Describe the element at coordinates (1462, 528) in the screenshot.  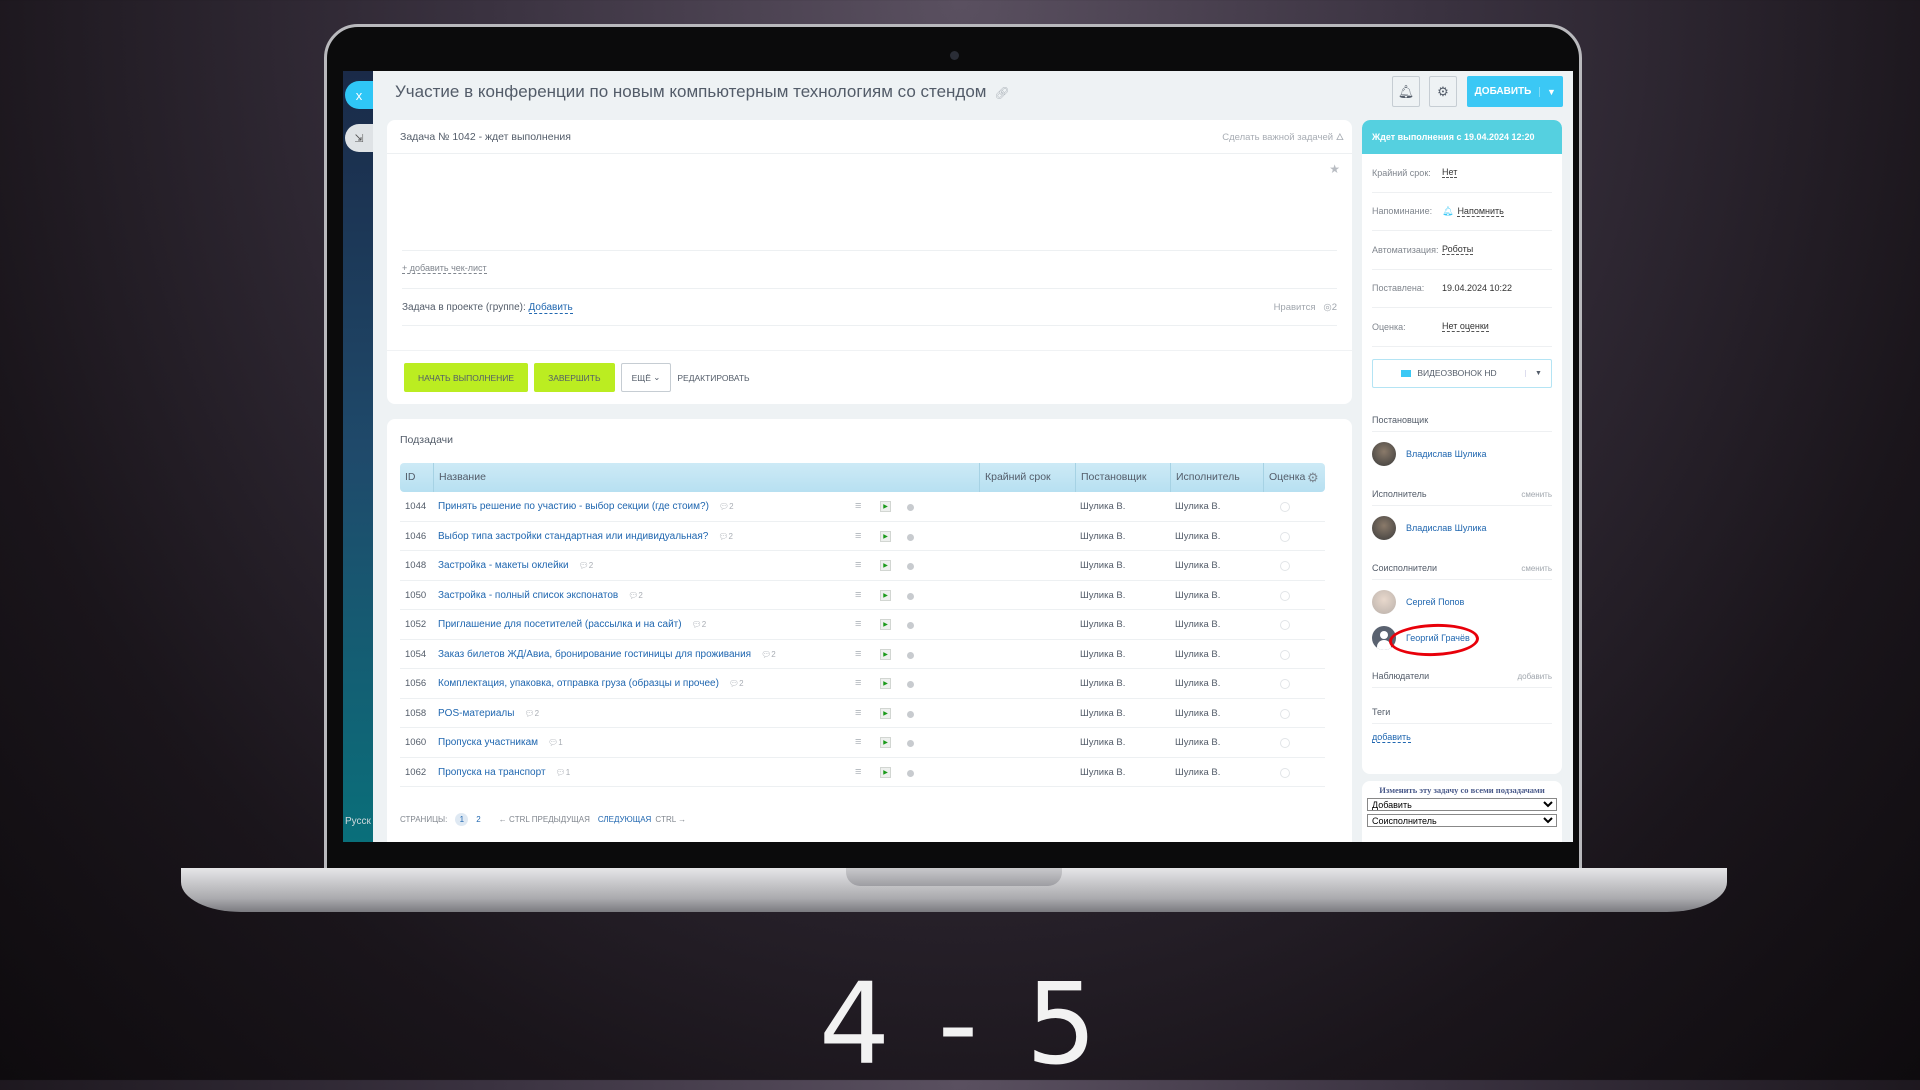
I see `assignee-person: Владислав Шулика` at that location.